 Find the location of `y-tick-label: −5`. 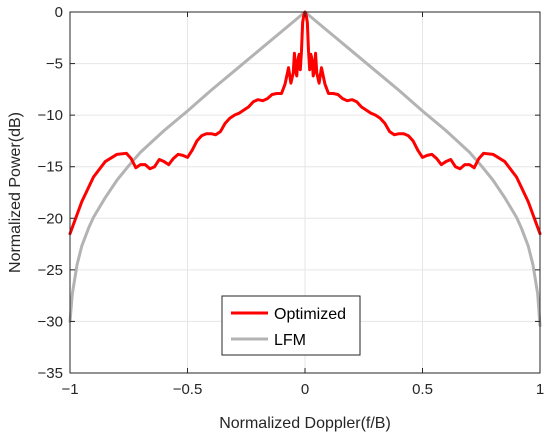

y-tick-label: −5 is located at coordinates (54, 64).